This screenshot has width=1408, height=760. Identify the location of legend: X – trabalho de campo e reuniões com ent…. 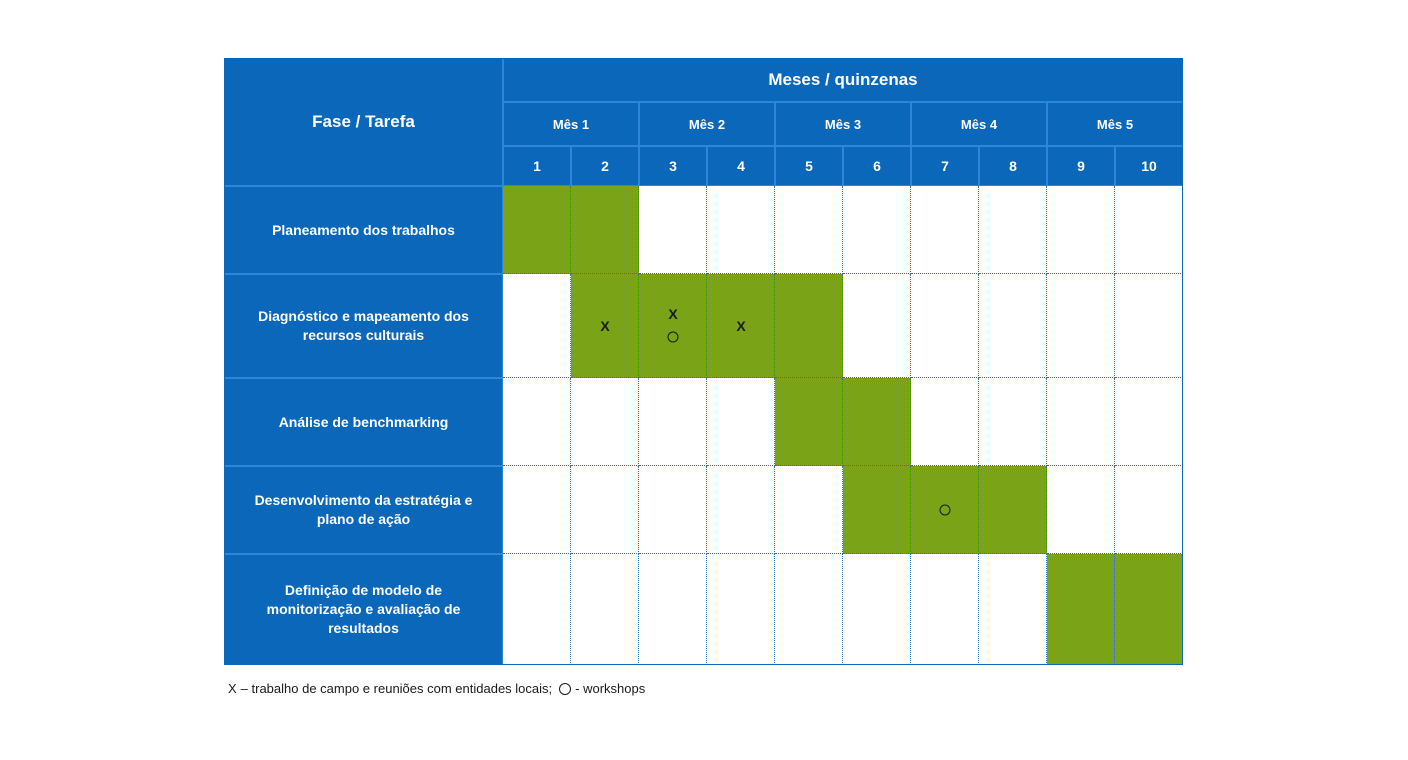
(436, 688).